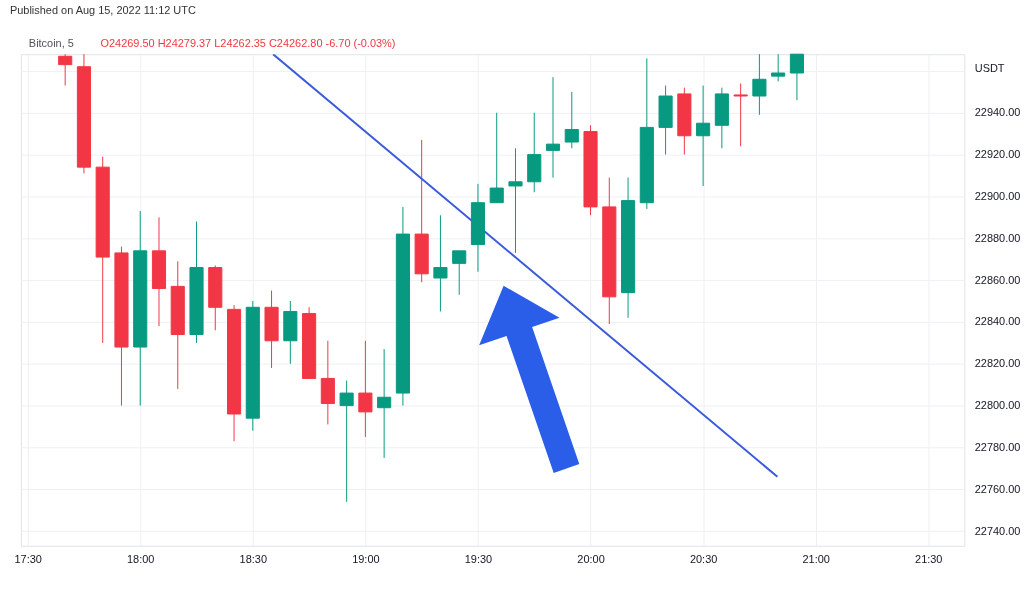 This screenshot has width=1024, height=597. I want to click on y-tick-label: 22800.00, so click(997, 405).